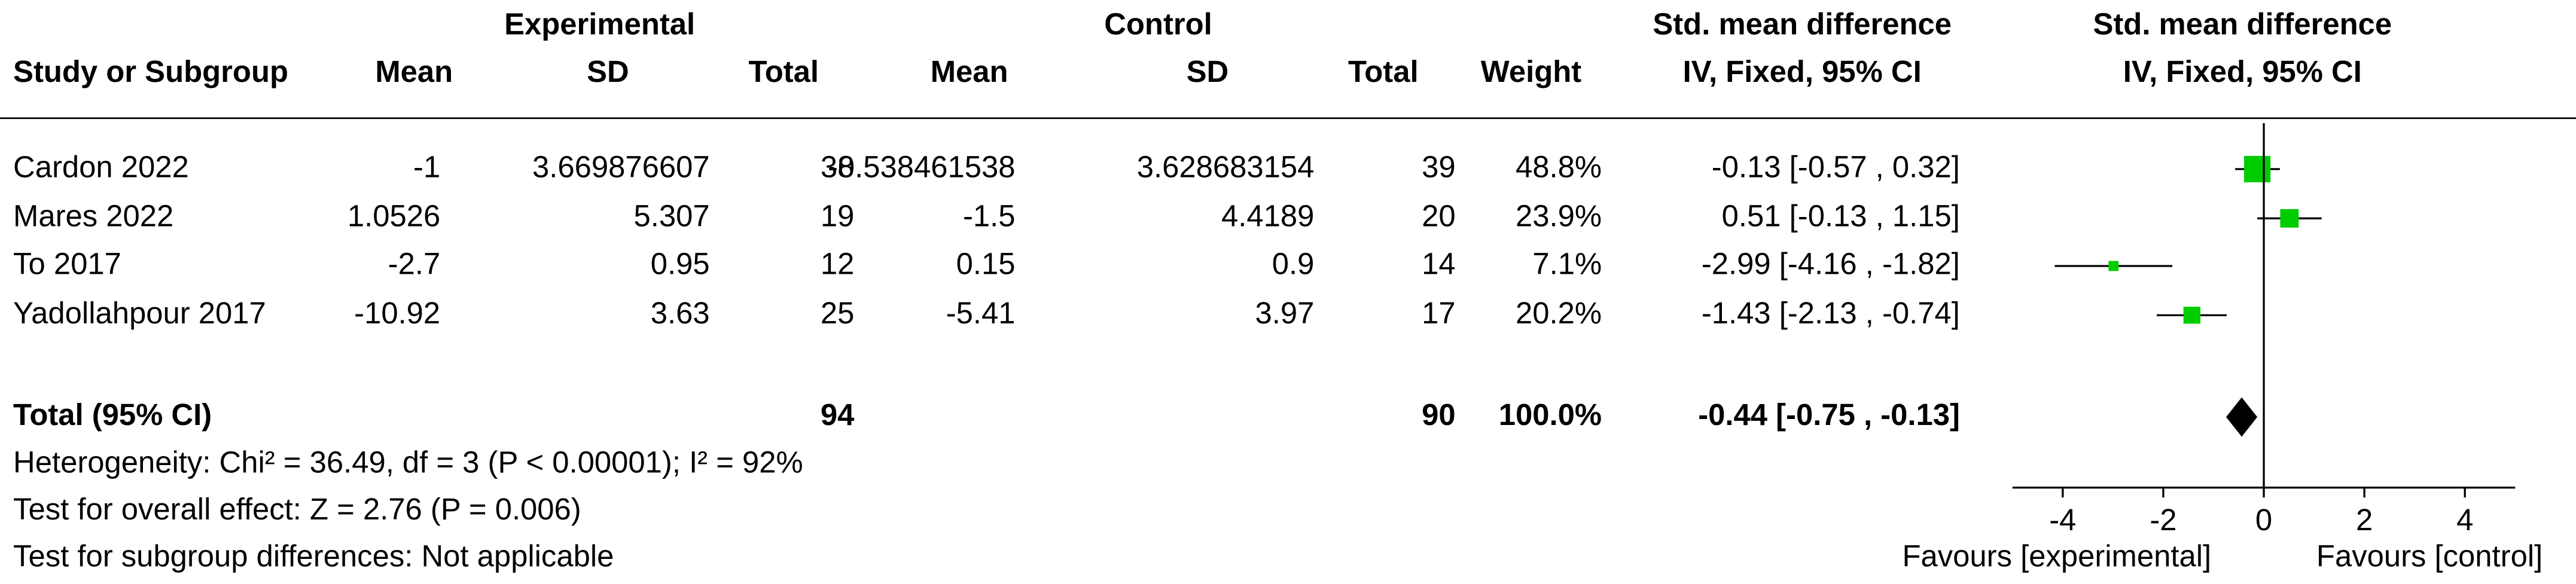 The height and width of the screenshot is (584, 2576). What do you see at coordinates (672, 216) in the screenshot?
I see `table-cell: 5.307` at bounding box center [672, 216].